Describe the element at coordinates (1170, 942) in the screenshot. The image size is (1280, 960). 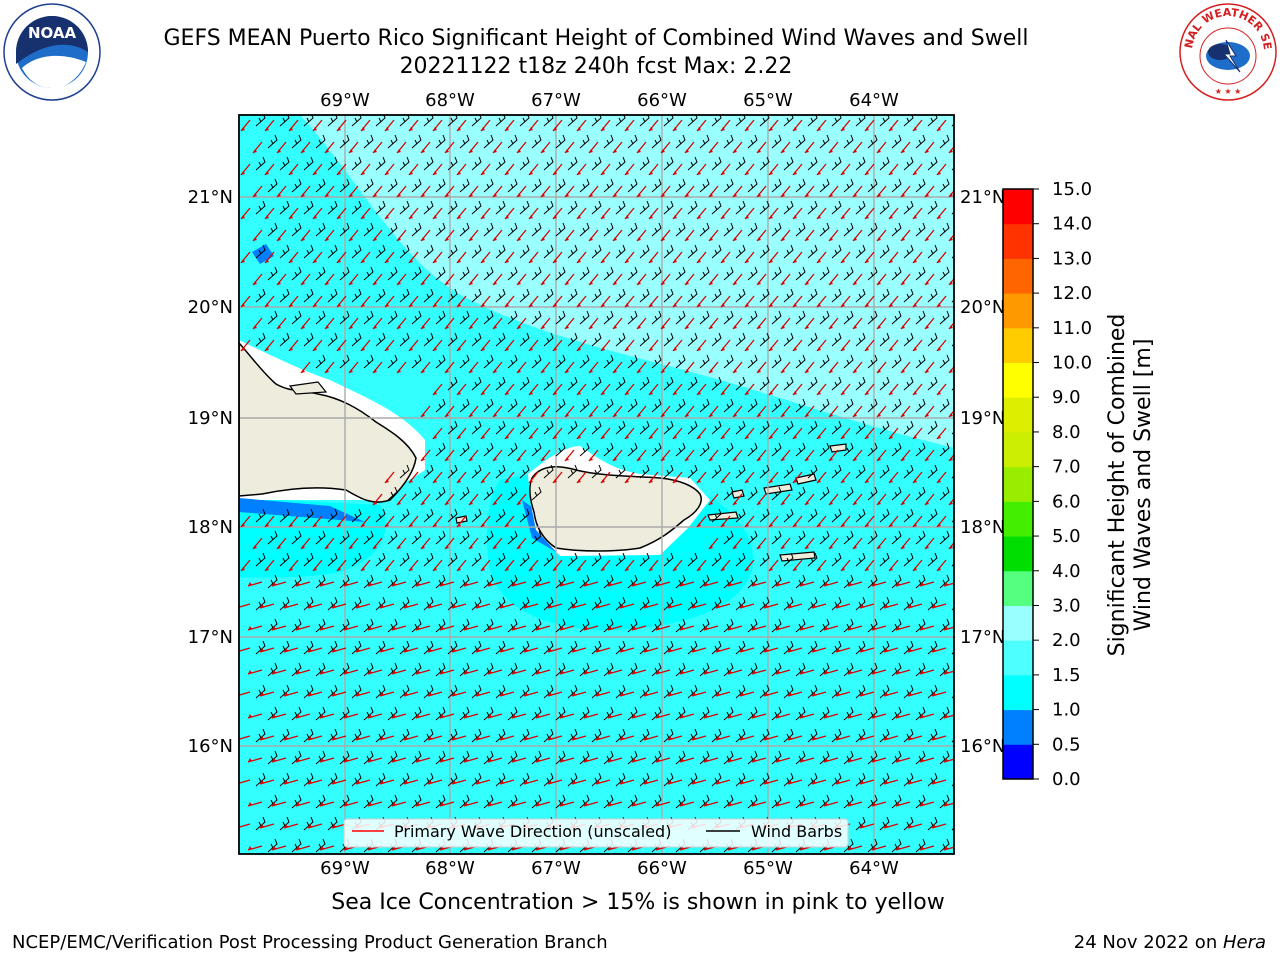
I see `footer-date: 24 Nov 2022 on Hera` at that location.